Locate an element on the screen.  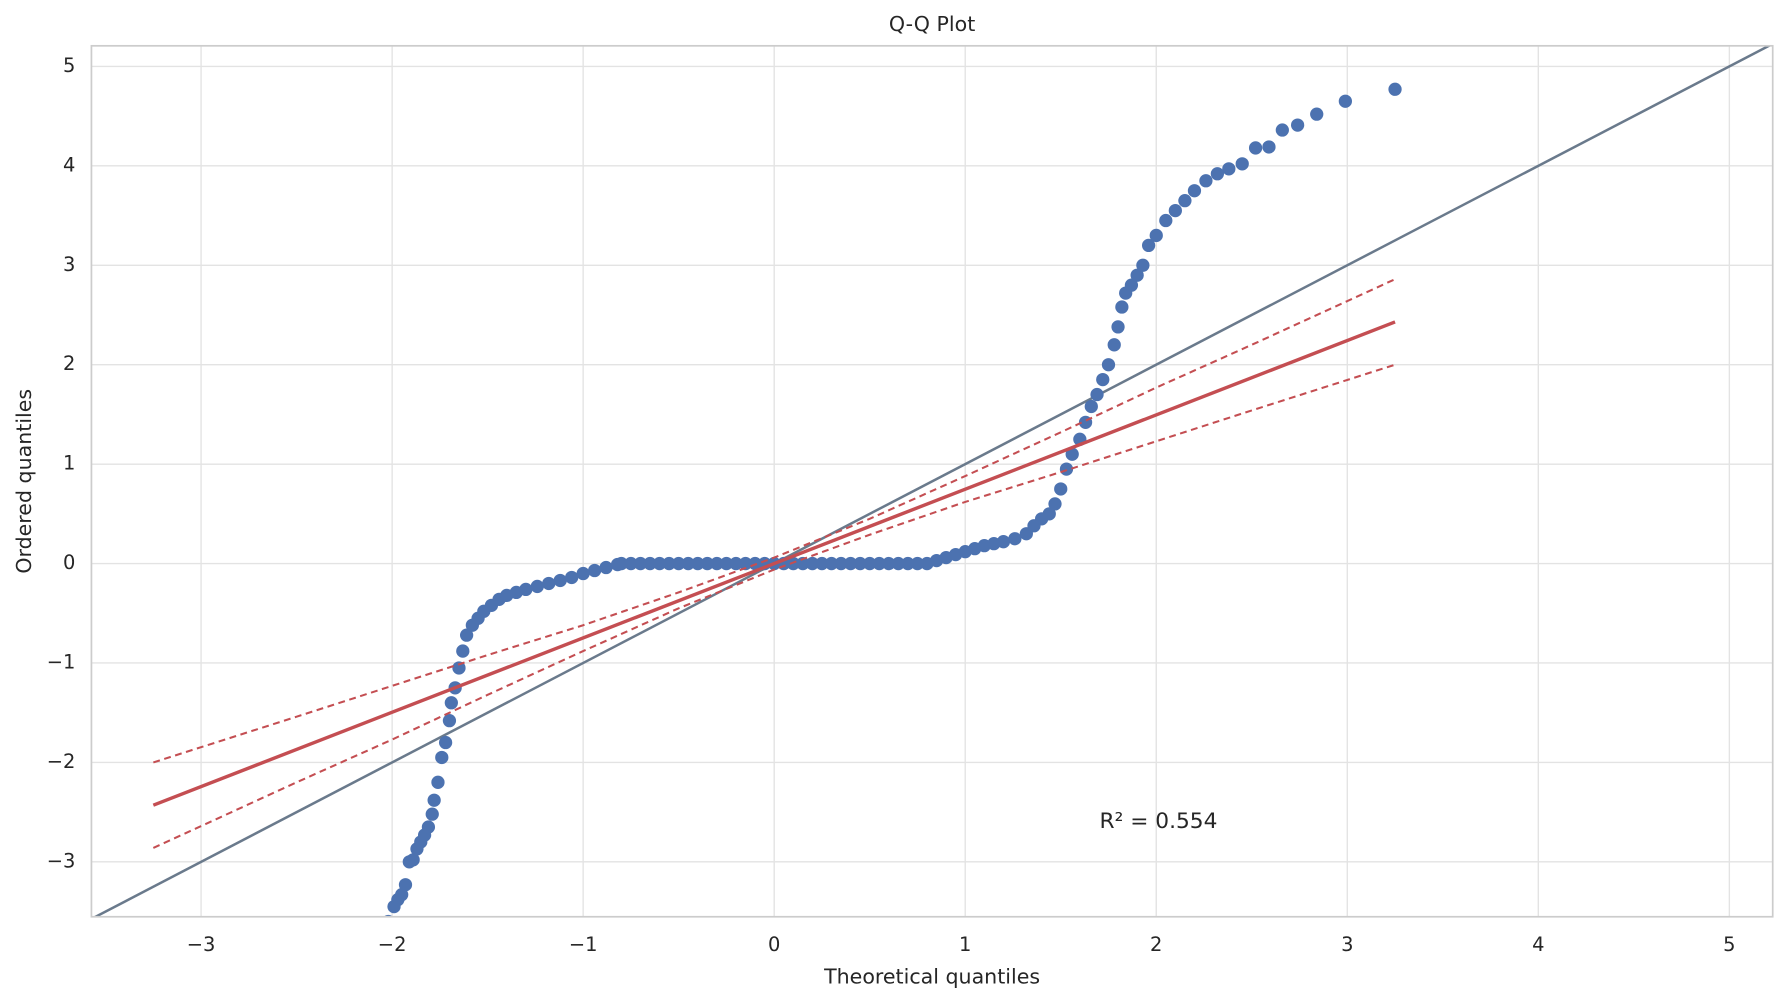
x-tick-label: −1 is located at coordinates (583, 944).